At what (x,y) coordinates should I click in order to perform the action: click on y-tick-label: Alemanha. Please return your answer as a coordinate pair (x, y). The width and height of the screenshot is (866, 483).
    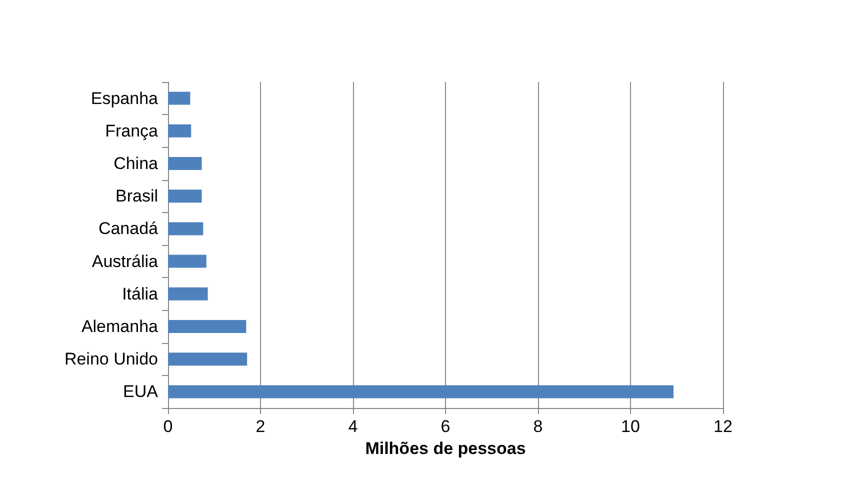
    Looking at the image, I should click on (120, 326).